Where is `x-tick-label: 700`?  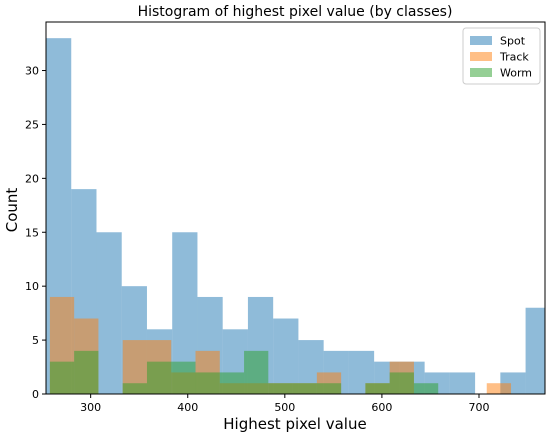
x-tick-label: 700 is located at coordinates (478, 407).